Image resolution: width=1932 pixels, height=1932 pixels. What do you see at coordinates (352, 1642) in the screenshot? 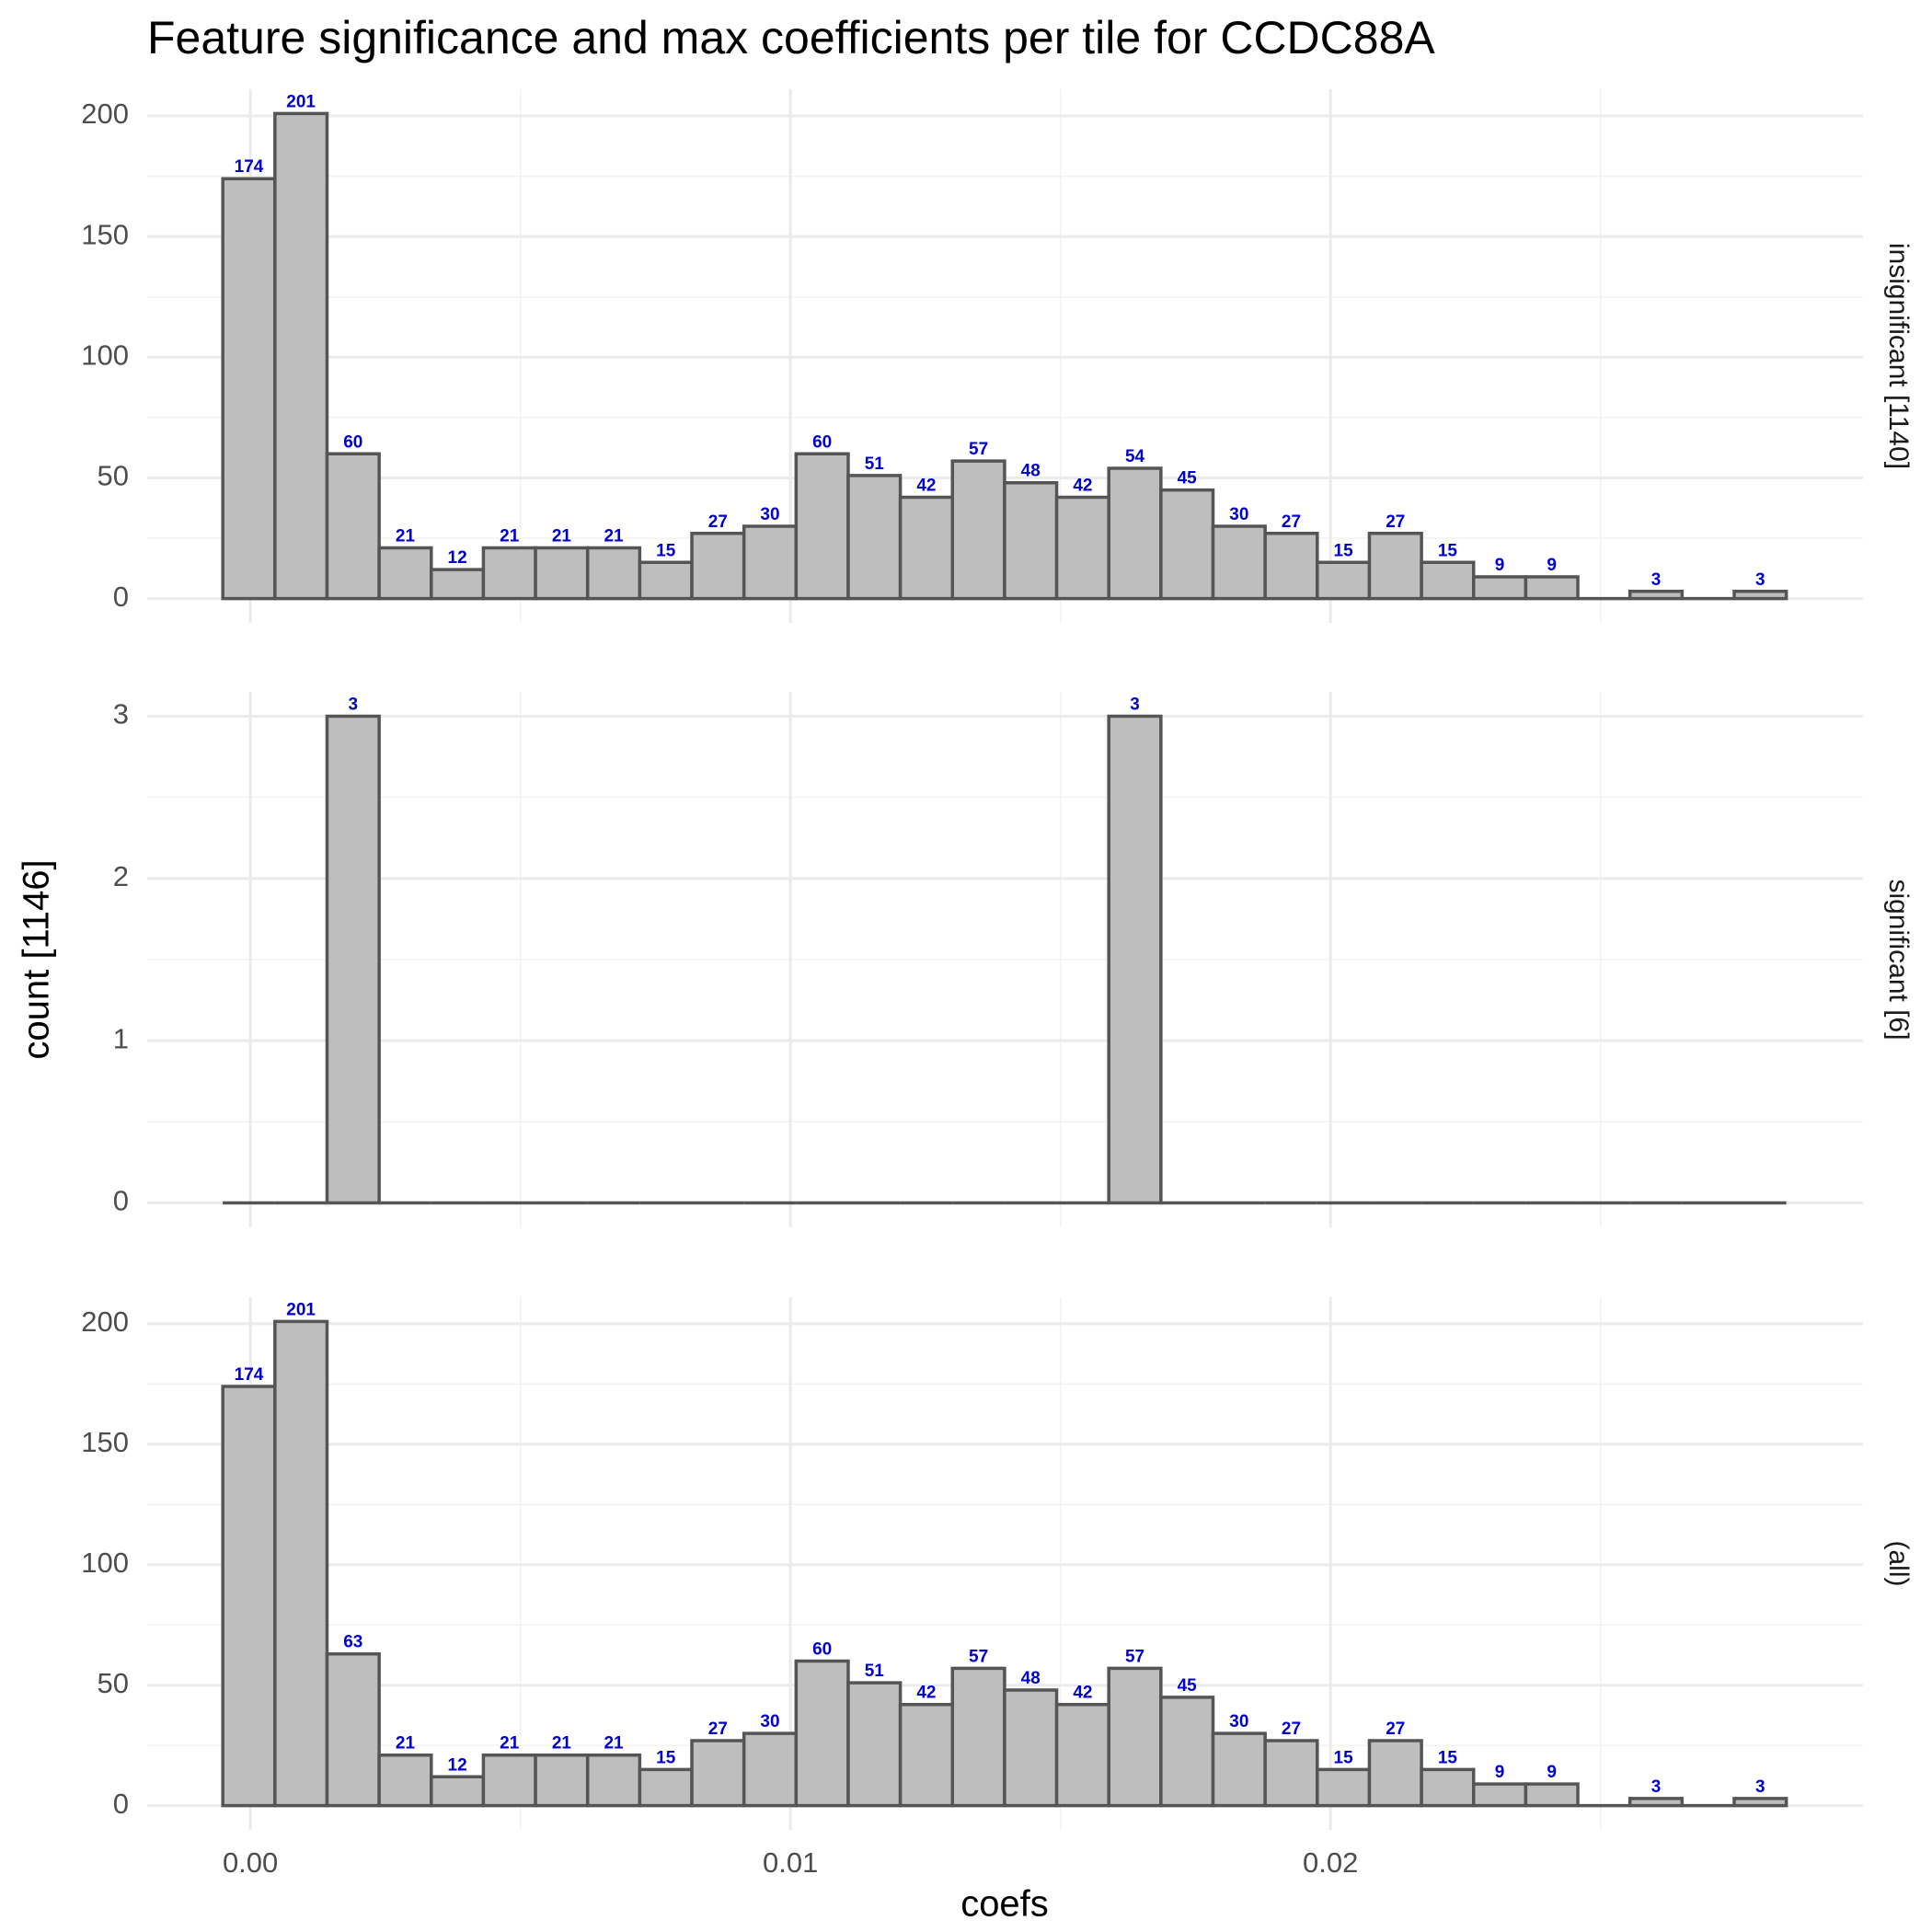
I see `value-label: 63` at bounding box center [352, 1642].